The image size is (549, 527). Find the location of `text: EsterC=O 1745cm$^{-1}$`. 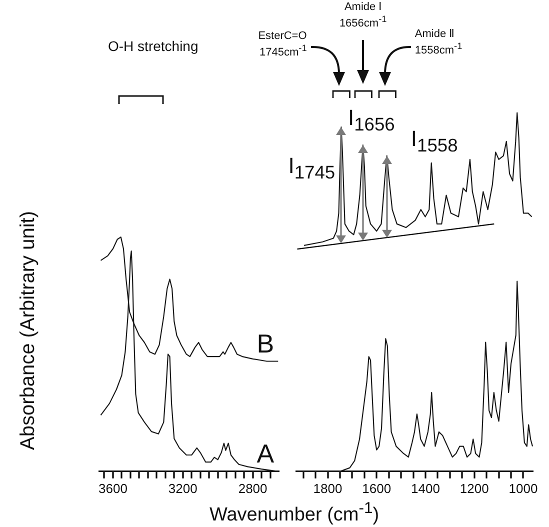

text: EsterC=O 1745cm$^{-1}$ is located at coordinates (282, 44).